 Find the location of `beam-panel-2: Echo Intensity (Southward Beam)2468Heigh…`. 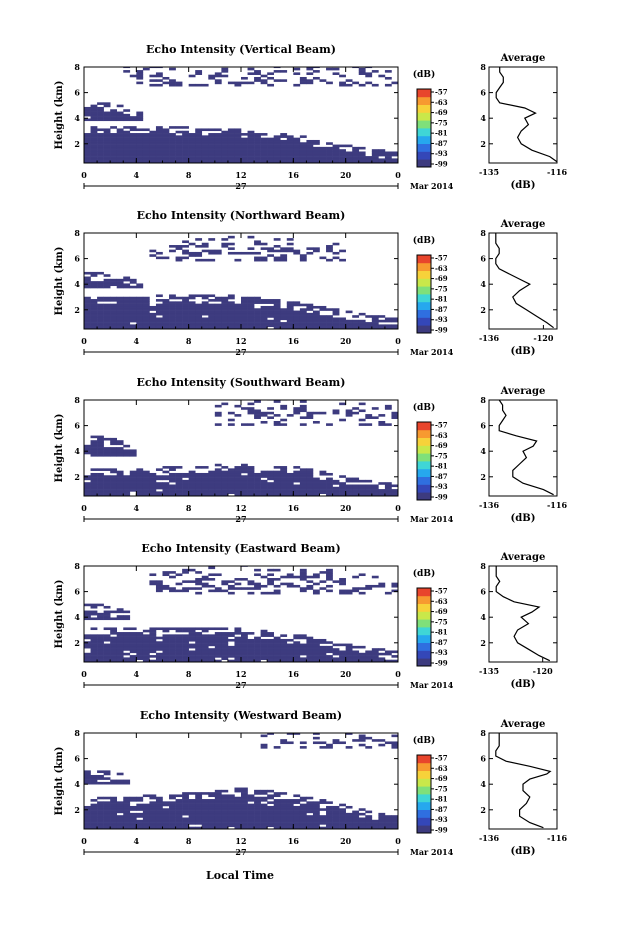

beam-panel-2: Echo Intensity (Southward Beam)2468Heigh… is located at coordinates (310, 450).